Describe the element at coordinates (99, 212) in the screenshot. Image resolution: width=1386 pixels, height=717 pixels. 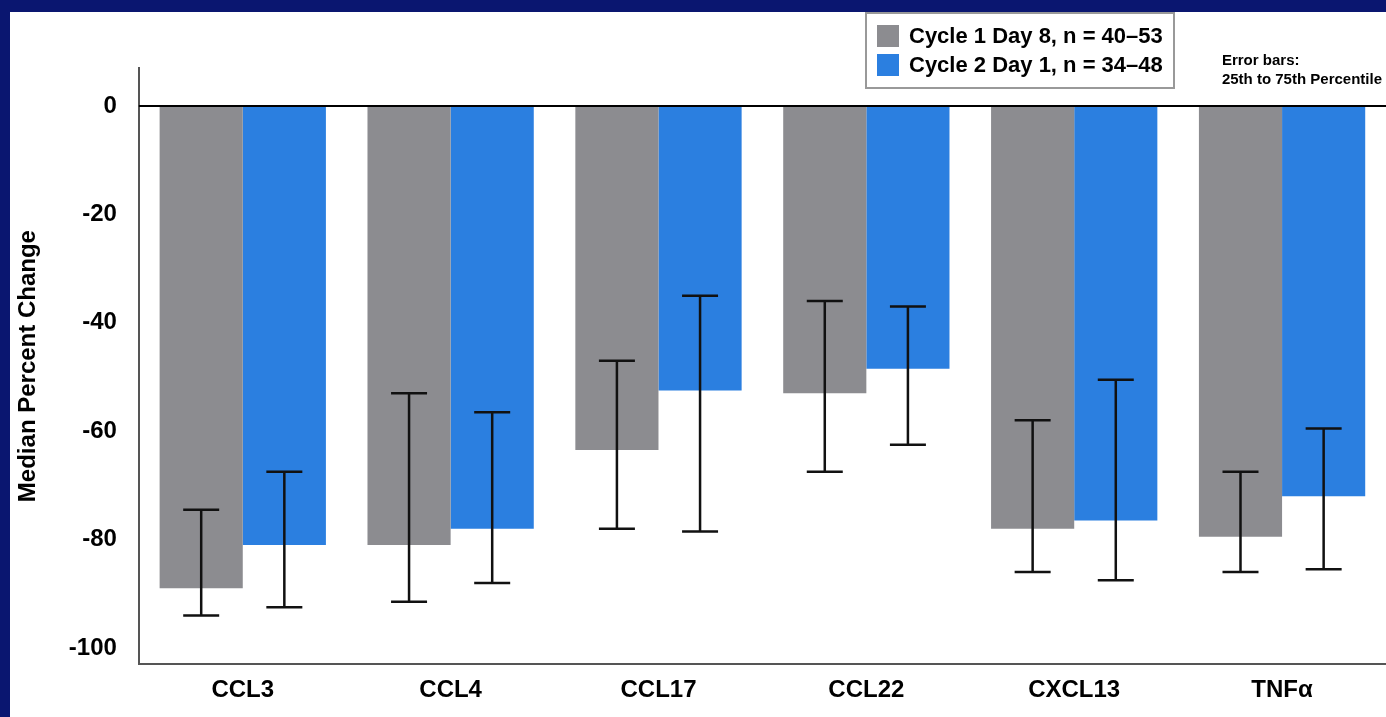
I see `y-tick-label: -20` at that location.